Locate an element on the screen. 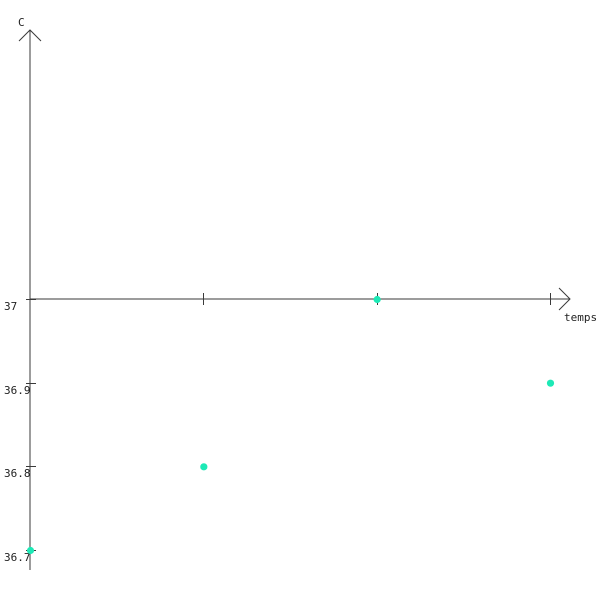  y-axis-arrow-icon is located at coordinates (30, 35).